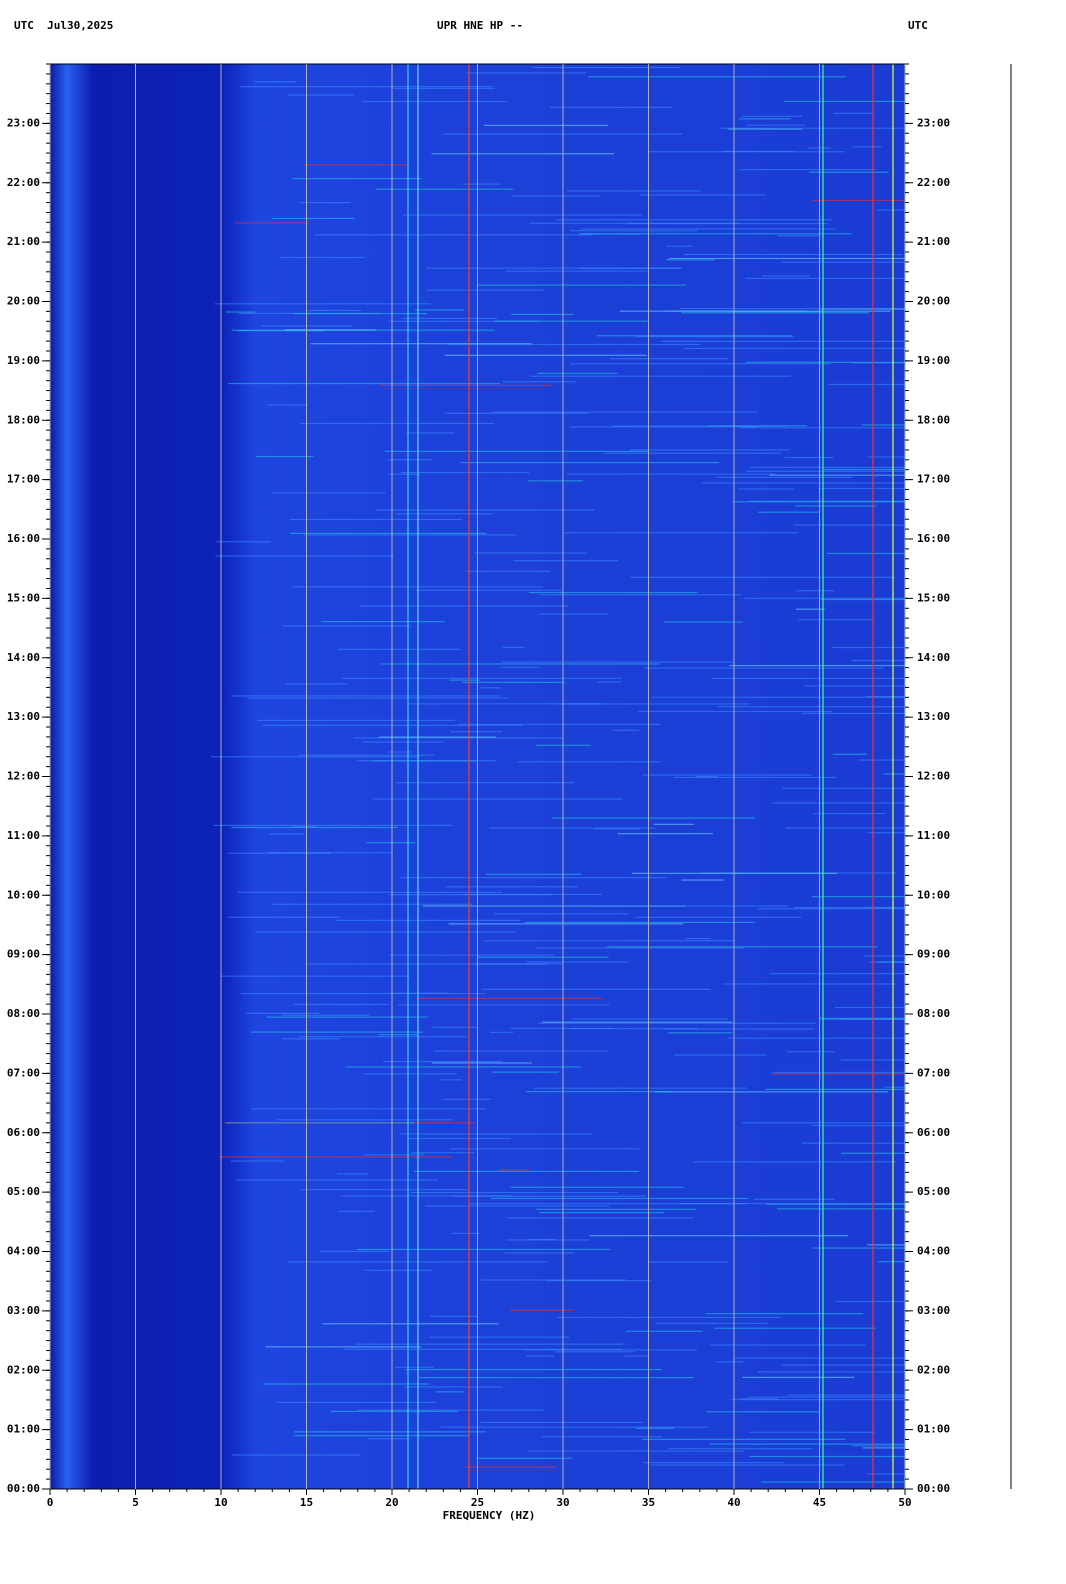 This screenshot has height=1584, width=1066. I want to click on y-tick-label: 16:00, so click(23, 538).